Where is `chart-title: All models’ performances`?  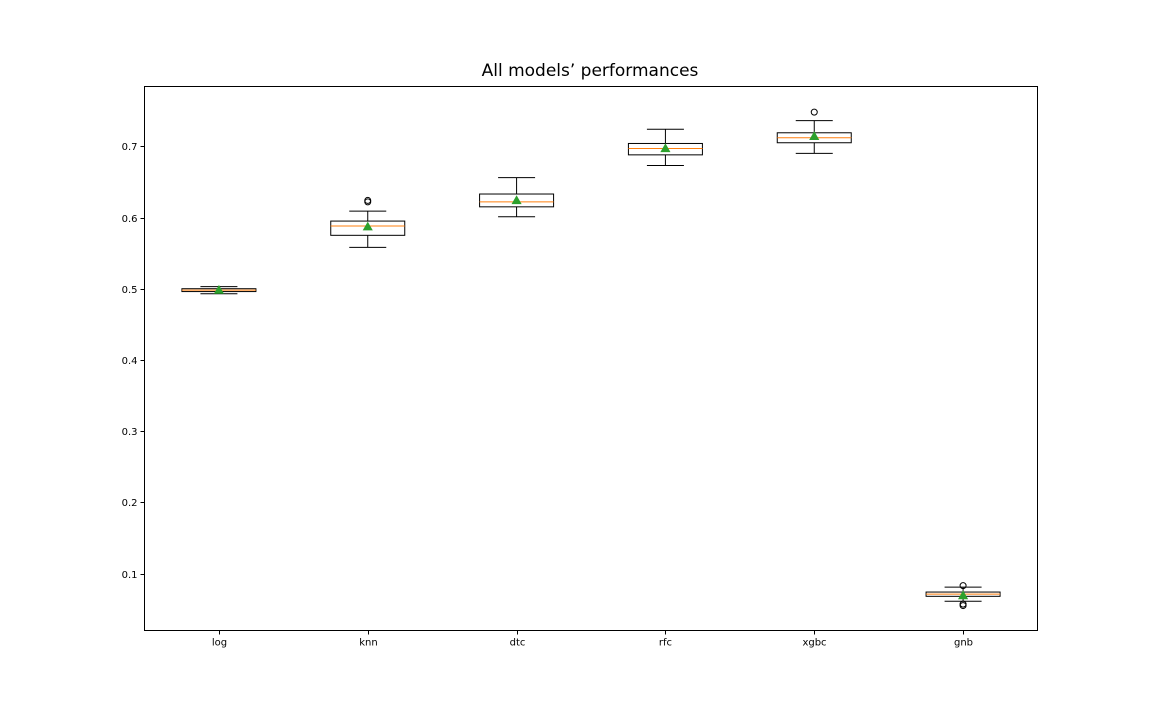 chart-title: All models’ performances is located at coordinates (590, 71).